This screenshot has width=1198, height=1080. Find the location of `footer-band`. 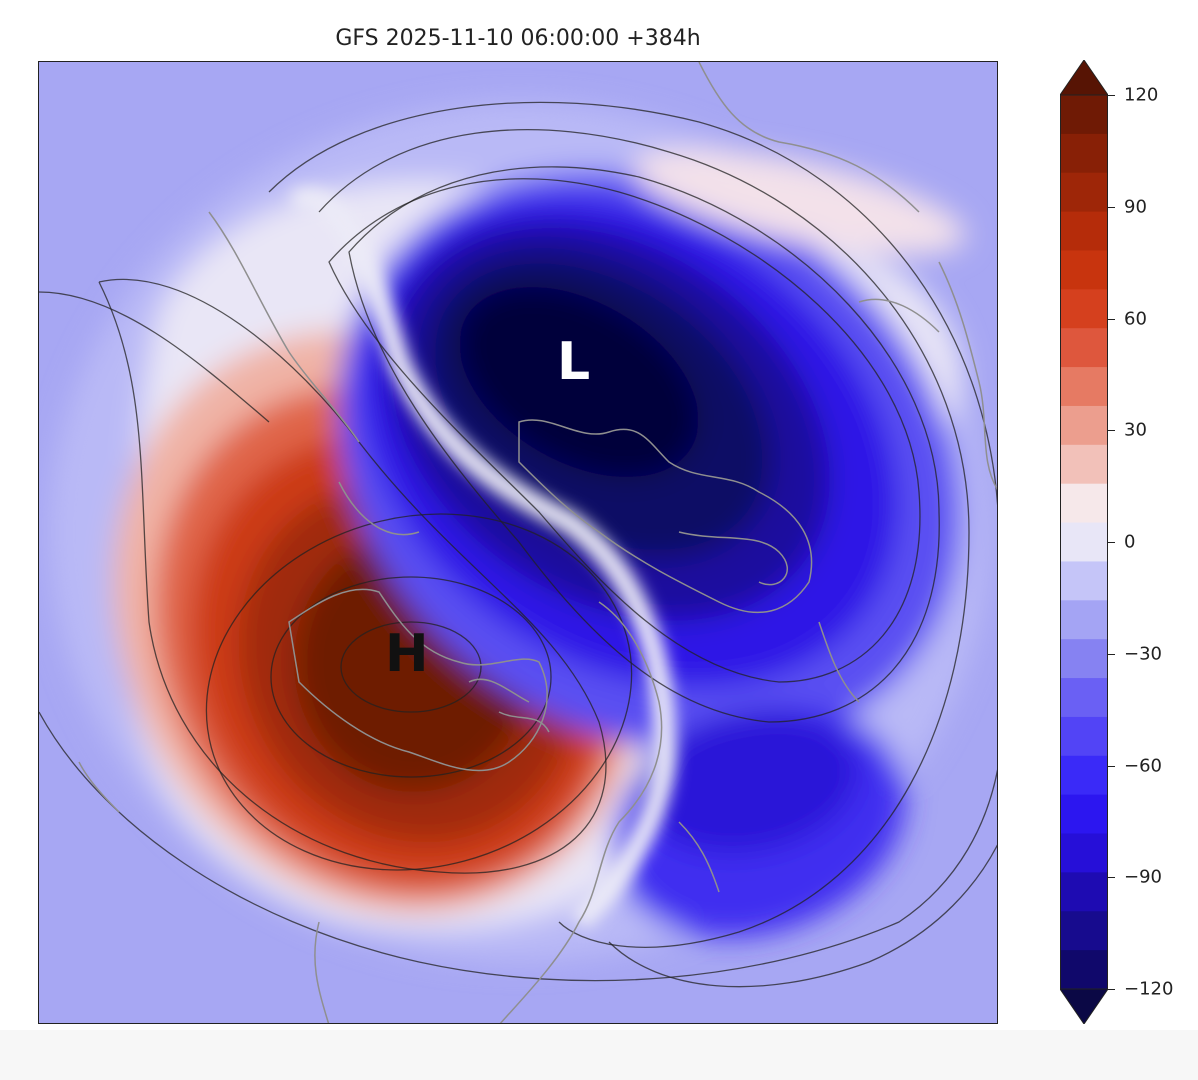

footer-band is located at coordinates (599, 1055).